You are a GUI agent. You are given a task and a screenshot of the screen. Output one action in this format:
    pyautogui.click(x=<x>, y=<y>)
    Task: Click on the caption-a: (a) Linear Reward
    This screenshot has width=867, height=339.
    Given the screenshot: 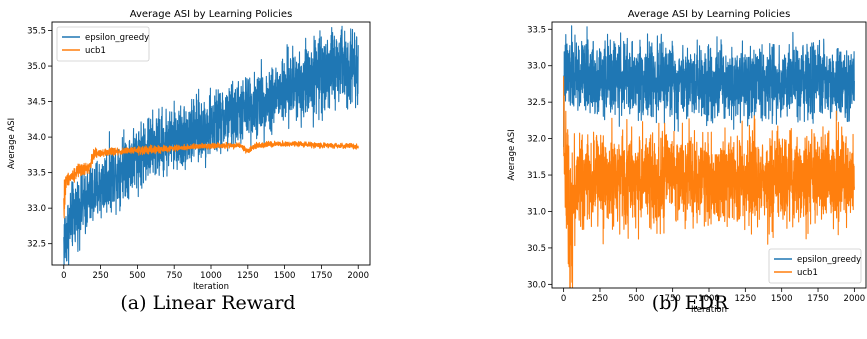 What is the action you would take?
    pyautogui.click(x=208, y=303)
    